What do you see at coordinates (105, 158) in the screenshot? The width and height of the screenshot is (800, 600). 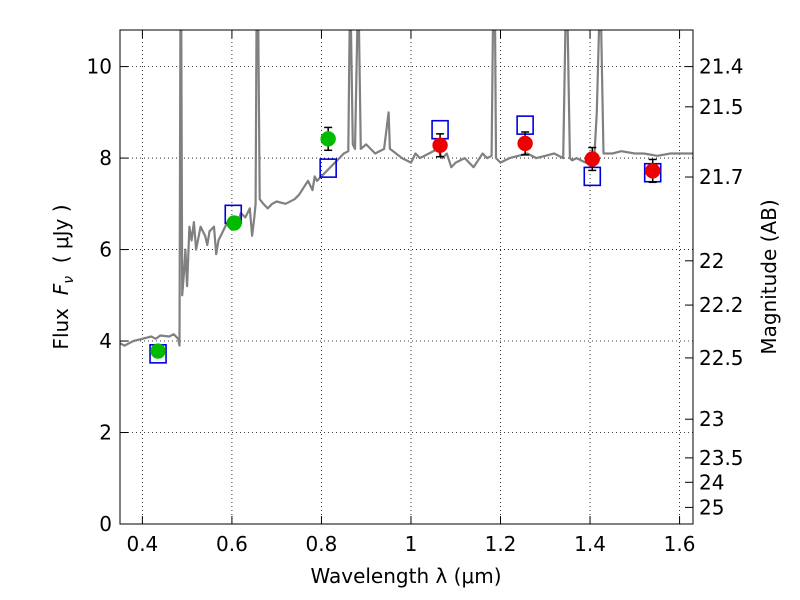 I see `y-tick-label: 8` at bounding box center [105, 158].